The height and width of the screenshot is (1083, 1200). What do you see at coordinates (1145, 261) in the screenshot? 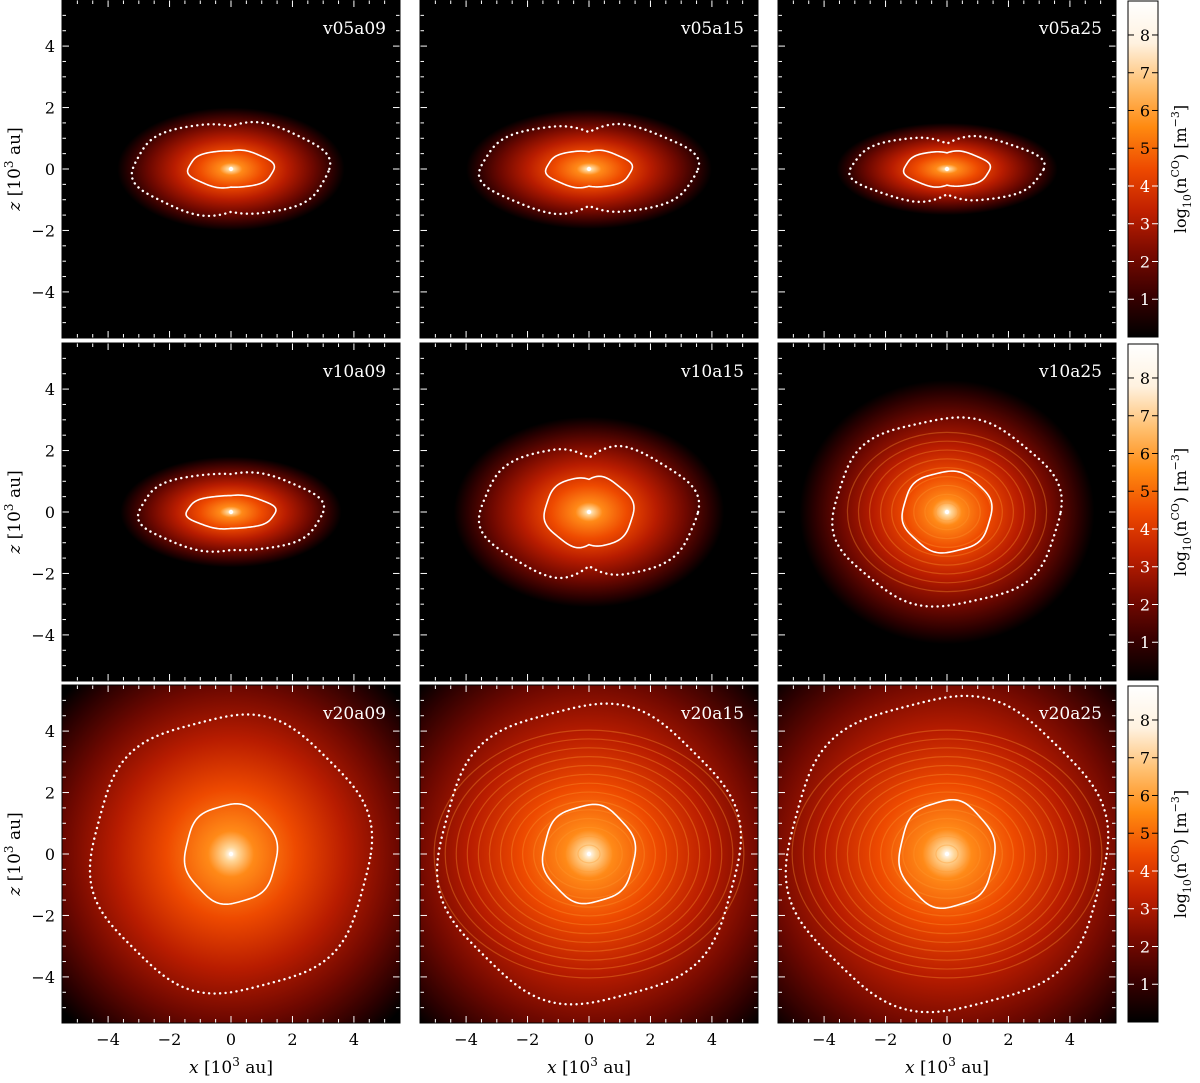
I see `colorbar-tick-label: 2` at bounding box center [1145, 261].